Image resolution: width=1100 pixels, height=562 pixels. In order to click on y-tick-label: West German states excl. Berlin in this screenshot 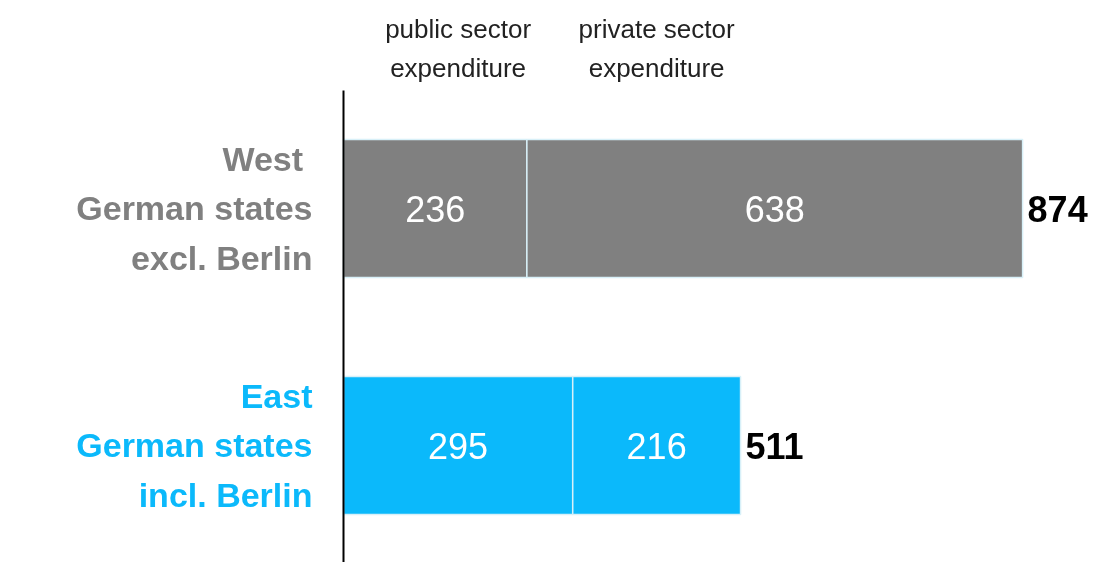, I will do `click(194, 208)`.